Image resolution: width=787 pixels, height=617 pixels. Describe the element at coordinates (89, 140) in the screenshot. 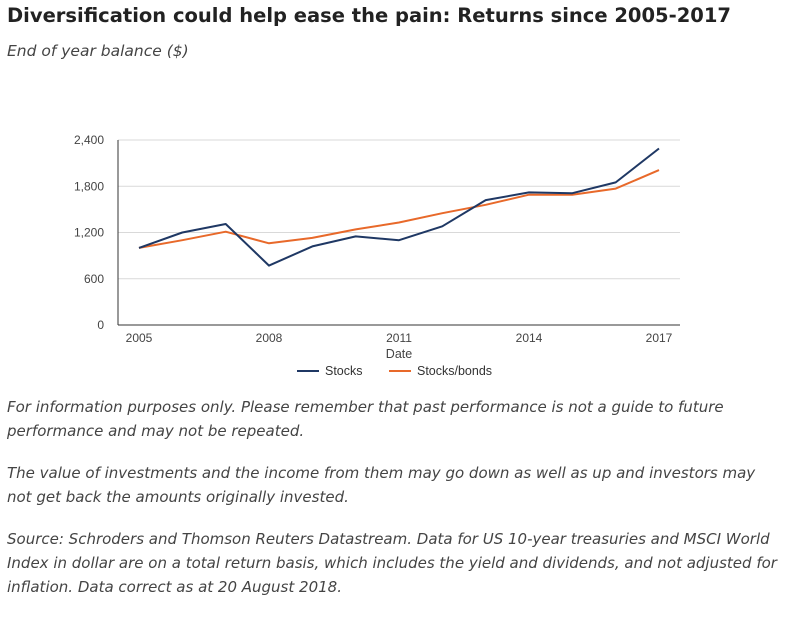

I see `y-tick-label: 2,400` at that location.